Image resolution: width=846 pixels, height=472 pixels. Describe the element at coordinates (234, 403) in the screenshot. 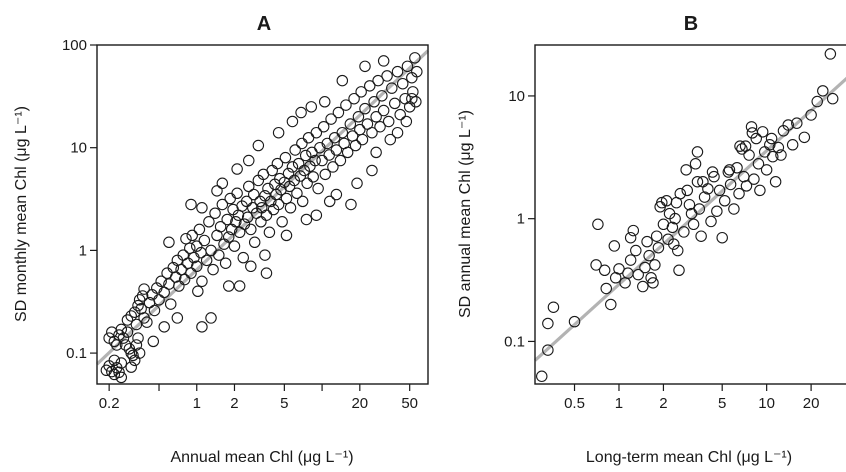

I see `panel-a-x-tick-label: 2` at that location.